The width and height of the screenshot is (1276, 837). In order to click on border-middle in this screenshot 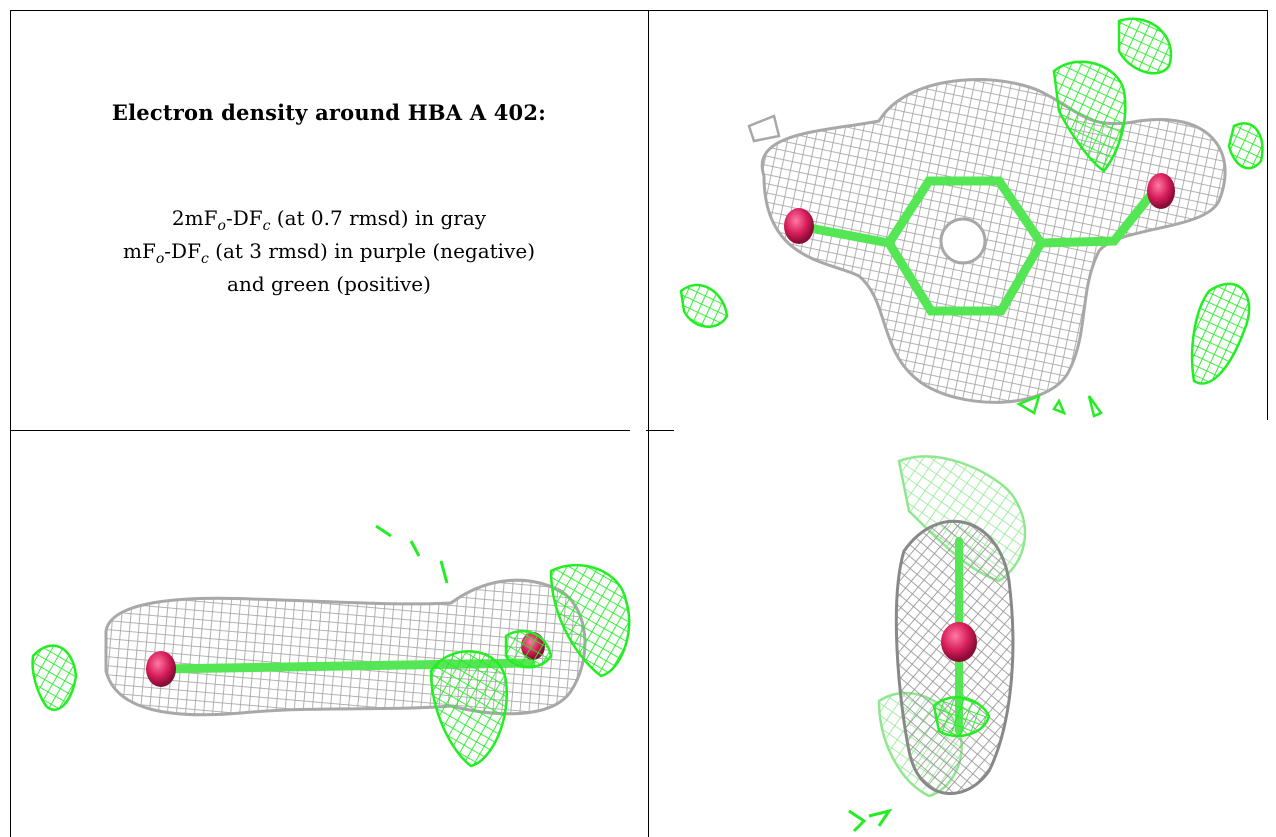, I will do `click(648, 423)`.